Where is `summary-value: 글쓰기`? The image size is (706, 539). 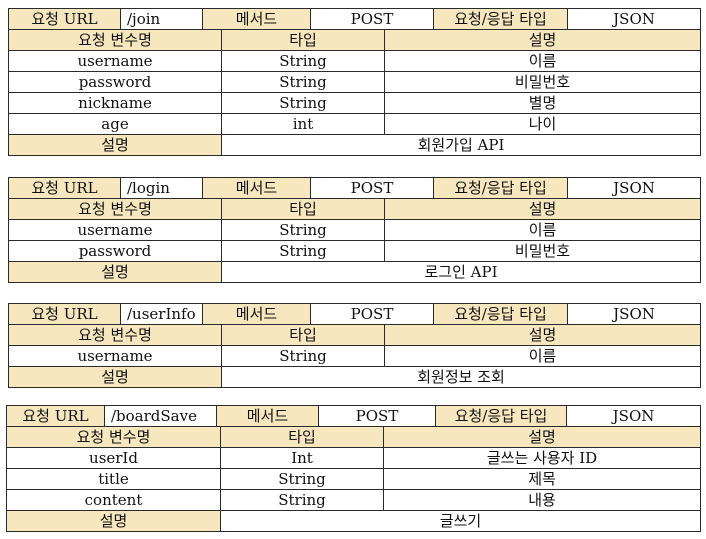 summary-value: 글쓰기 is located at coordinates (460, 521).